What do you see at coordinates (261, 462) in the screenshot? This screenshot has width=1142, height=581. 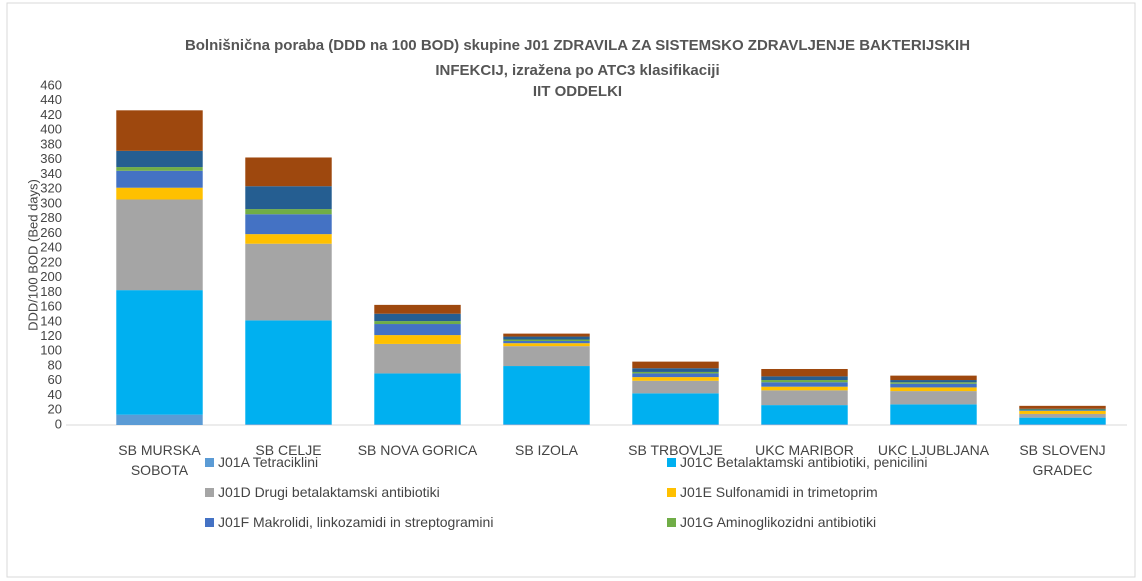 I see `legend-item: J01A Tetraciklini` at bounding box center [261, 462].